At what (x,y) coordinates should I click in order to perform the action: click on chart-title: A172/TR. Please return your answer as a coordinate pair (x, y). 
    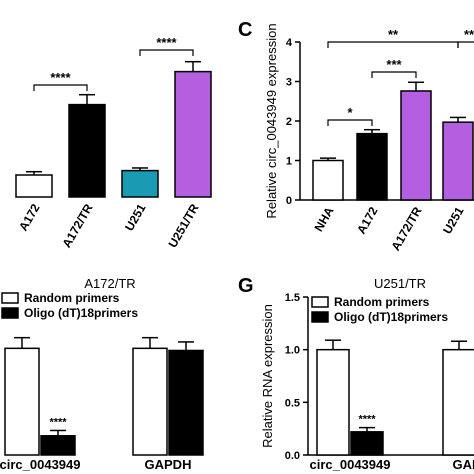
    Looking at the image, I should click on (109, 283).